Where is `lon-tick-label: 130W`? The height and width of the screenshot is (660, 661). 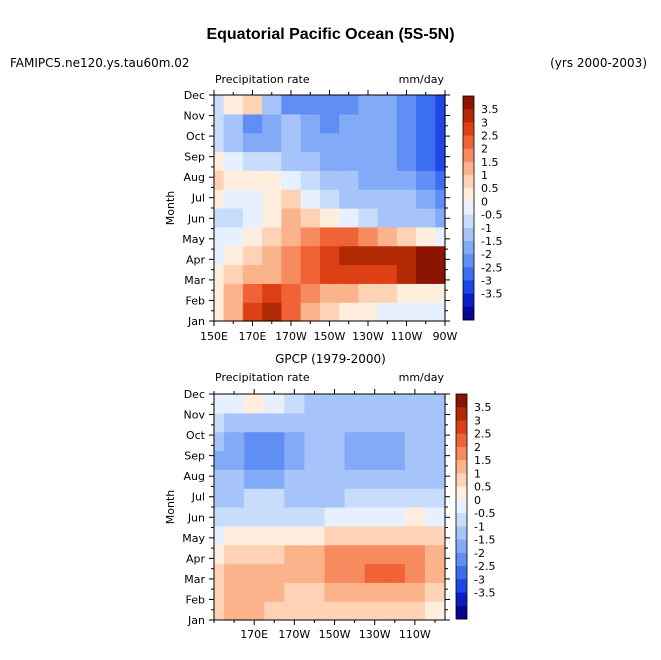
lon-tick-label: 130W is located at coordinates (375, 634).